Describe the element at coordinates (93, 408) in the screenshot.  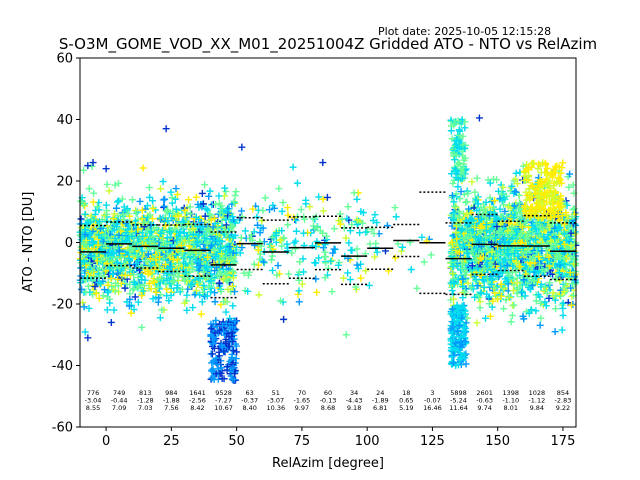
I see `bin-std-label: 8.55` at that location.